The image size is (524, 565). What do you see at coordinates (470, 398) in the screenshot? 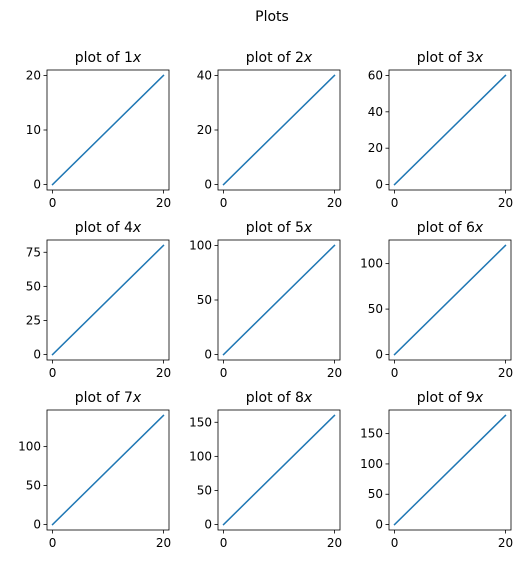
I see `subplot-9-title-coef: 9` at bounding box center [470, 398].